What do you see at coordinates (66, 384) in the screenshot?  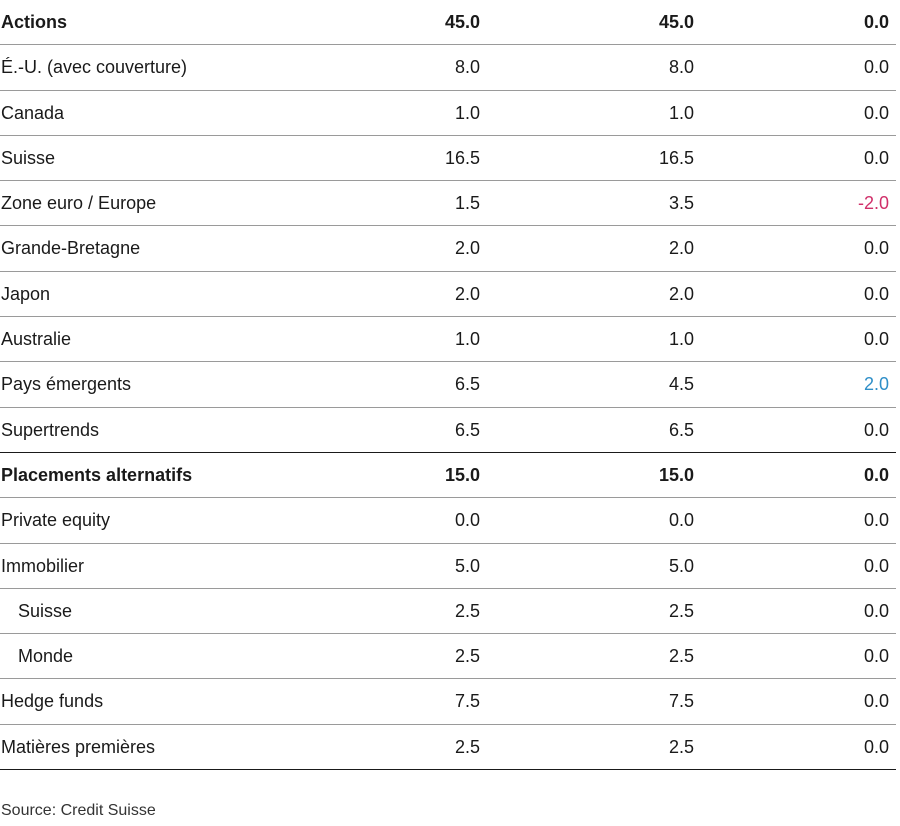 I see `row-label: Pays émergents` at bounding box center [66, 384].